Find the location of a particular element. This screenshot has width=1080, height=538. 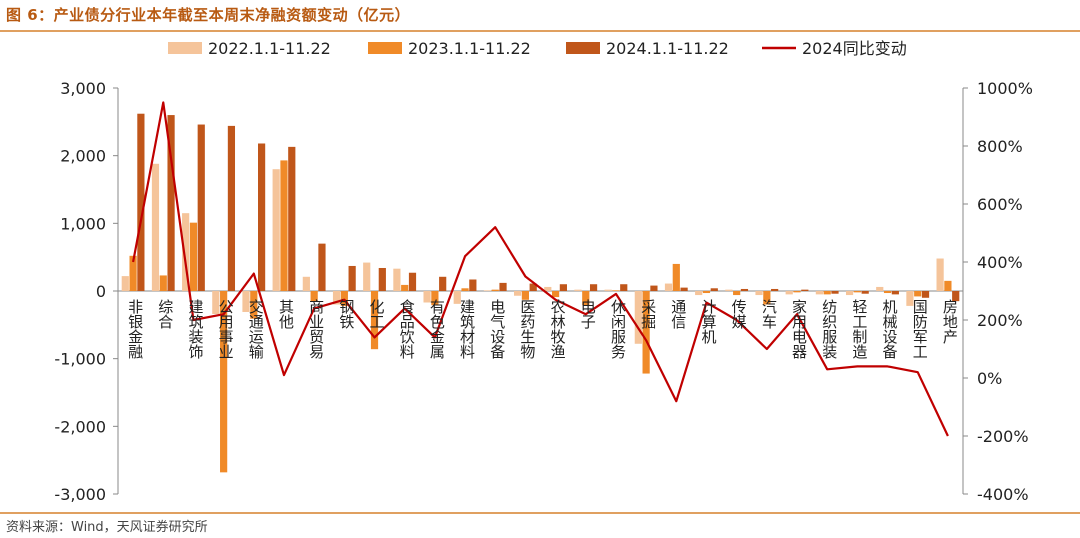

category-label: 机械设备 is located at coordinates (890, 329).